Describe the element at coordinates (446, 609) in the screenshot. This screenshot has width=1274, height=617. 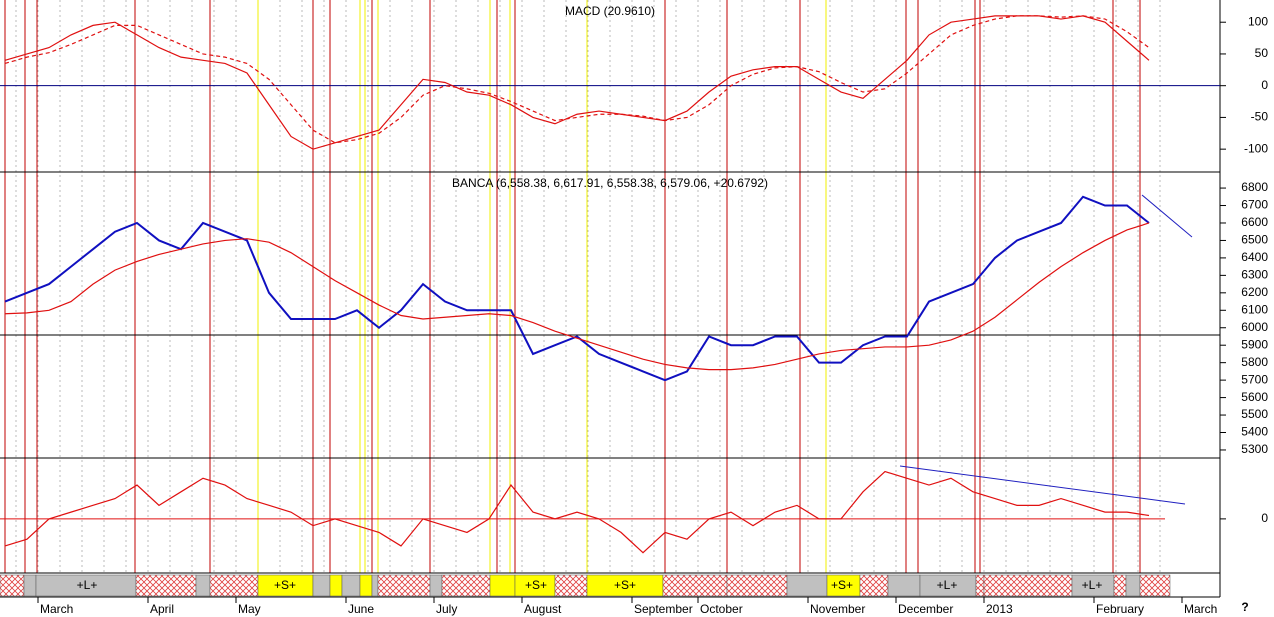
I see `x-tick-label: July` at that location.